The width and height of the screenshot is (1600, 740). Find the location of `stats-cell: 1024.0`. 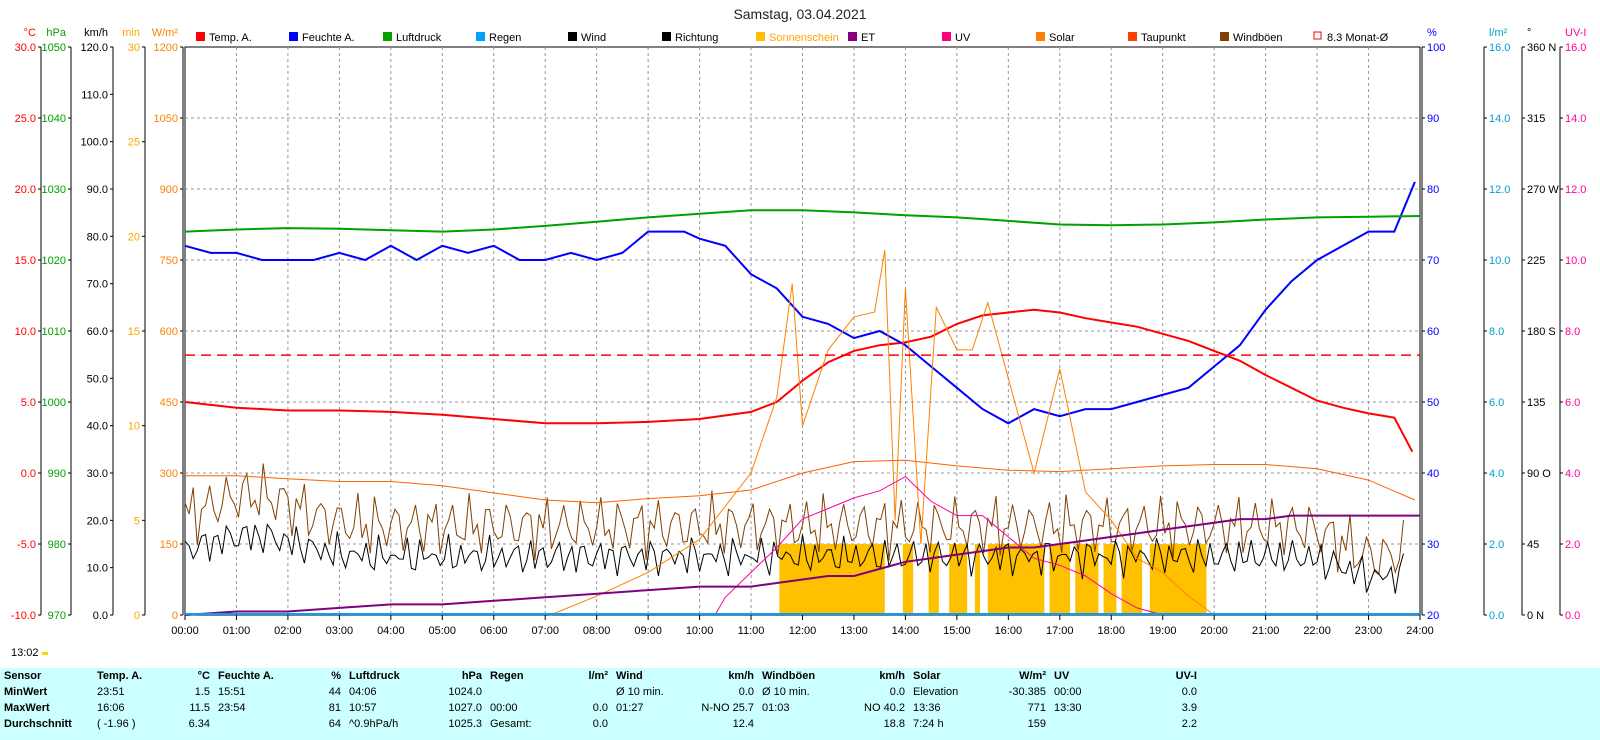

stats-cell: 1024.0 is located at coordinates (465, 692).